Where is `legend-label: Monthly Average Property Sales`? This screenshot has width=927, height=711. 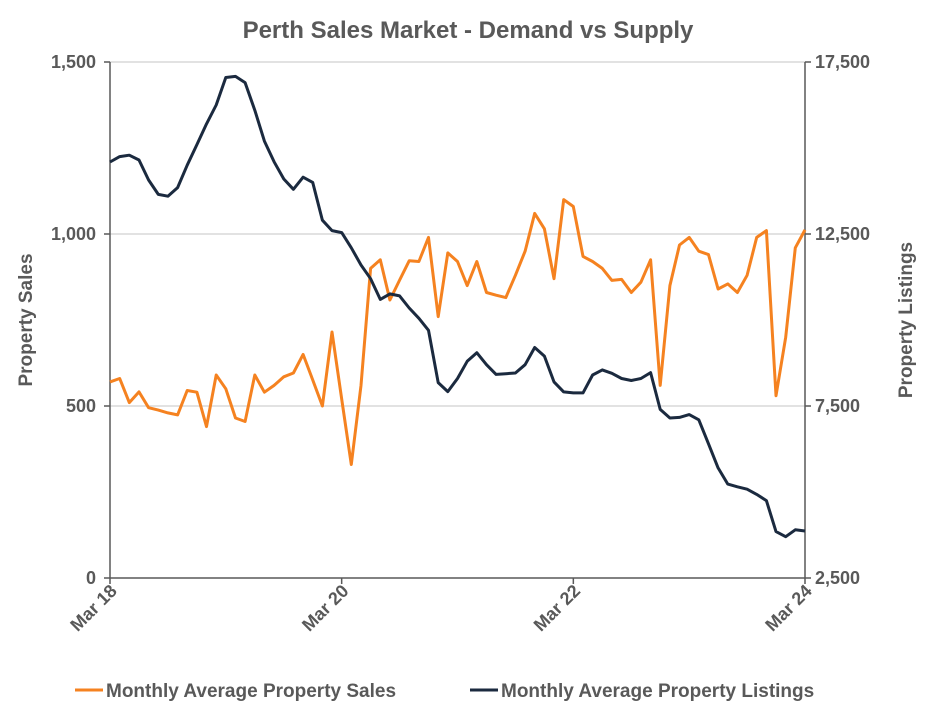 legend-label: Monthly Average Property Sales is located at coordinates (251, 691).